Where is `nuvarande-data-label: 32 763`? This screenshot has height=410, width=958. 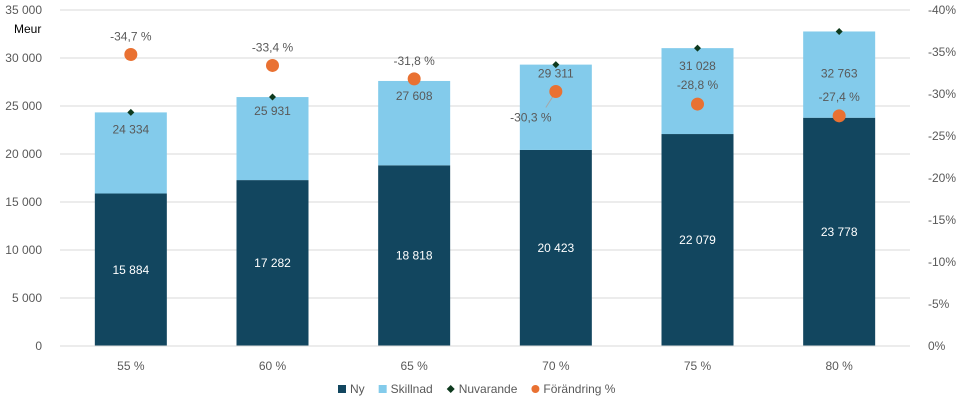
nuvarande-data-label: 32 763 is located at coordinates (839, 73).